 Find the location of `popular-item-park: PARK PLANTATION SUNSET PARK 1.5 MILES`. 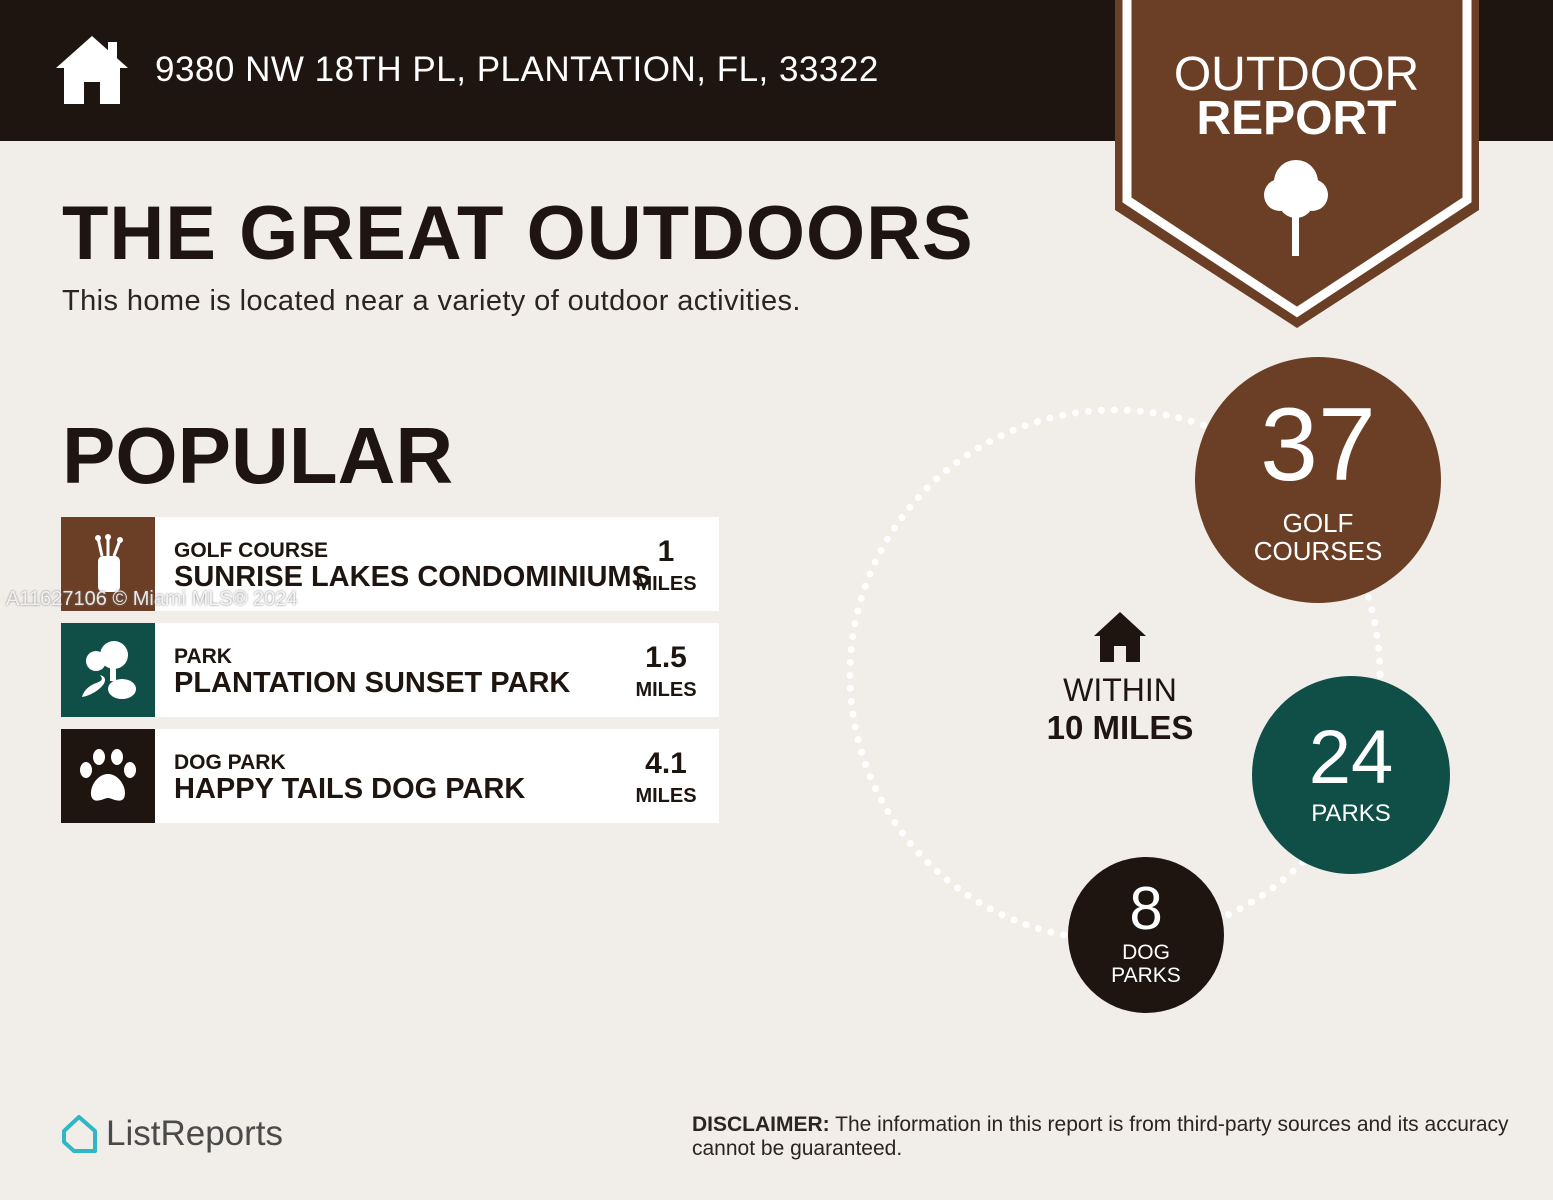

popular-item-park: PARK PLANTATION SUNSET PARK 1.5 MILES is located at coordinates (390, 670).